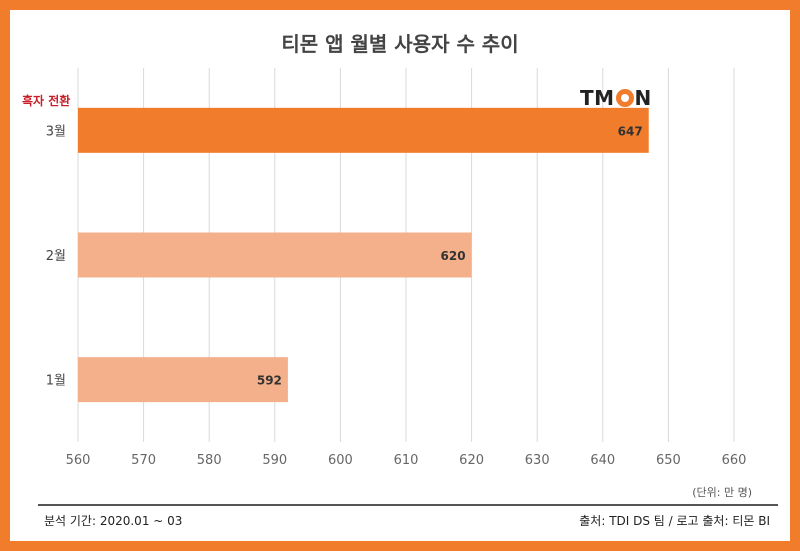 This screenshot has width=800, height=551. Describe the element at coordinates (78, 460) in the screenshot. I see `x-tick-label: 560` at that location.